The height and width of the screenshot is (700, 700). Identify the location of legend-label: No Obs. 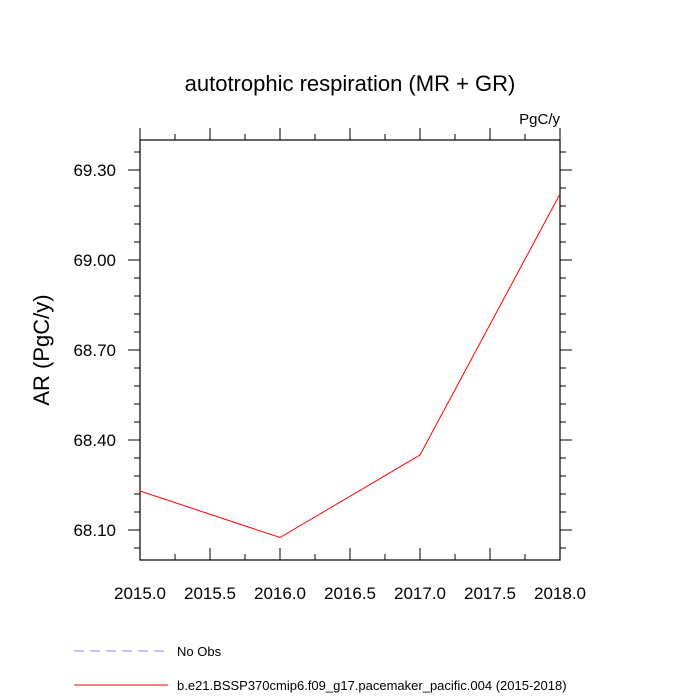
(199, 651).